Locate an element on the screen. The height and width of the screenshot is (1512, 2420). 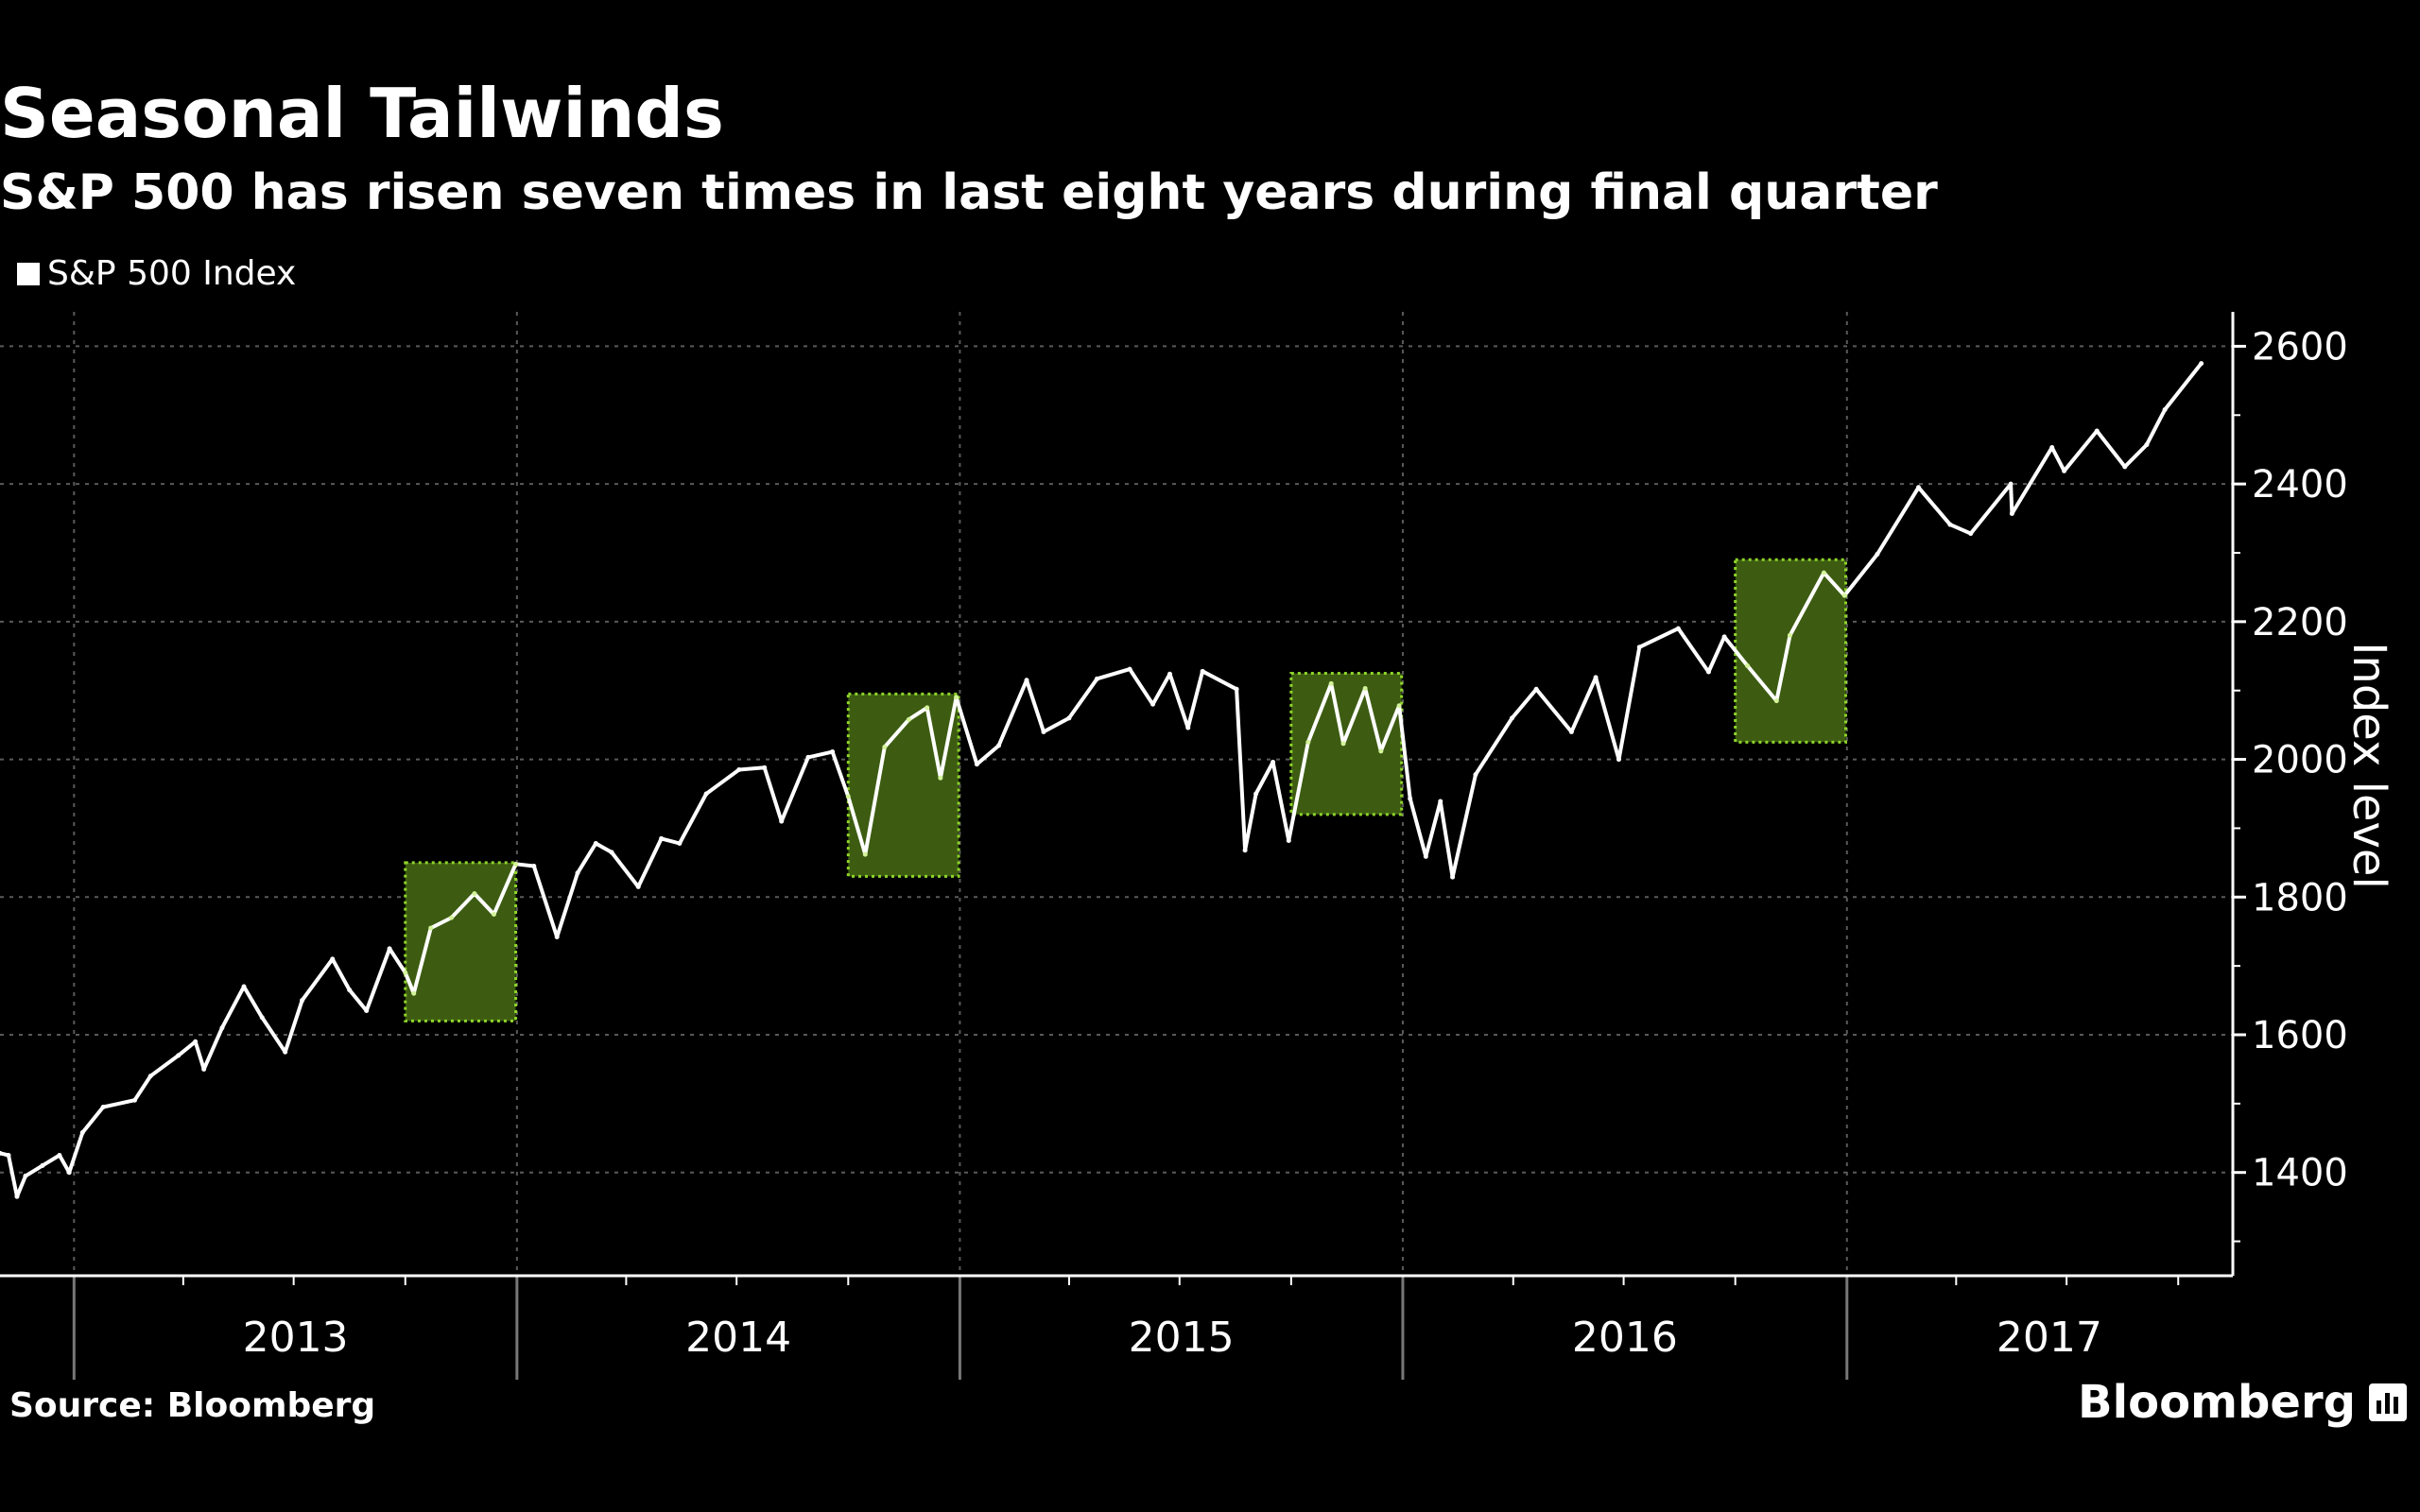
year-label: 2016 is located at coordinates (1625, 1338).